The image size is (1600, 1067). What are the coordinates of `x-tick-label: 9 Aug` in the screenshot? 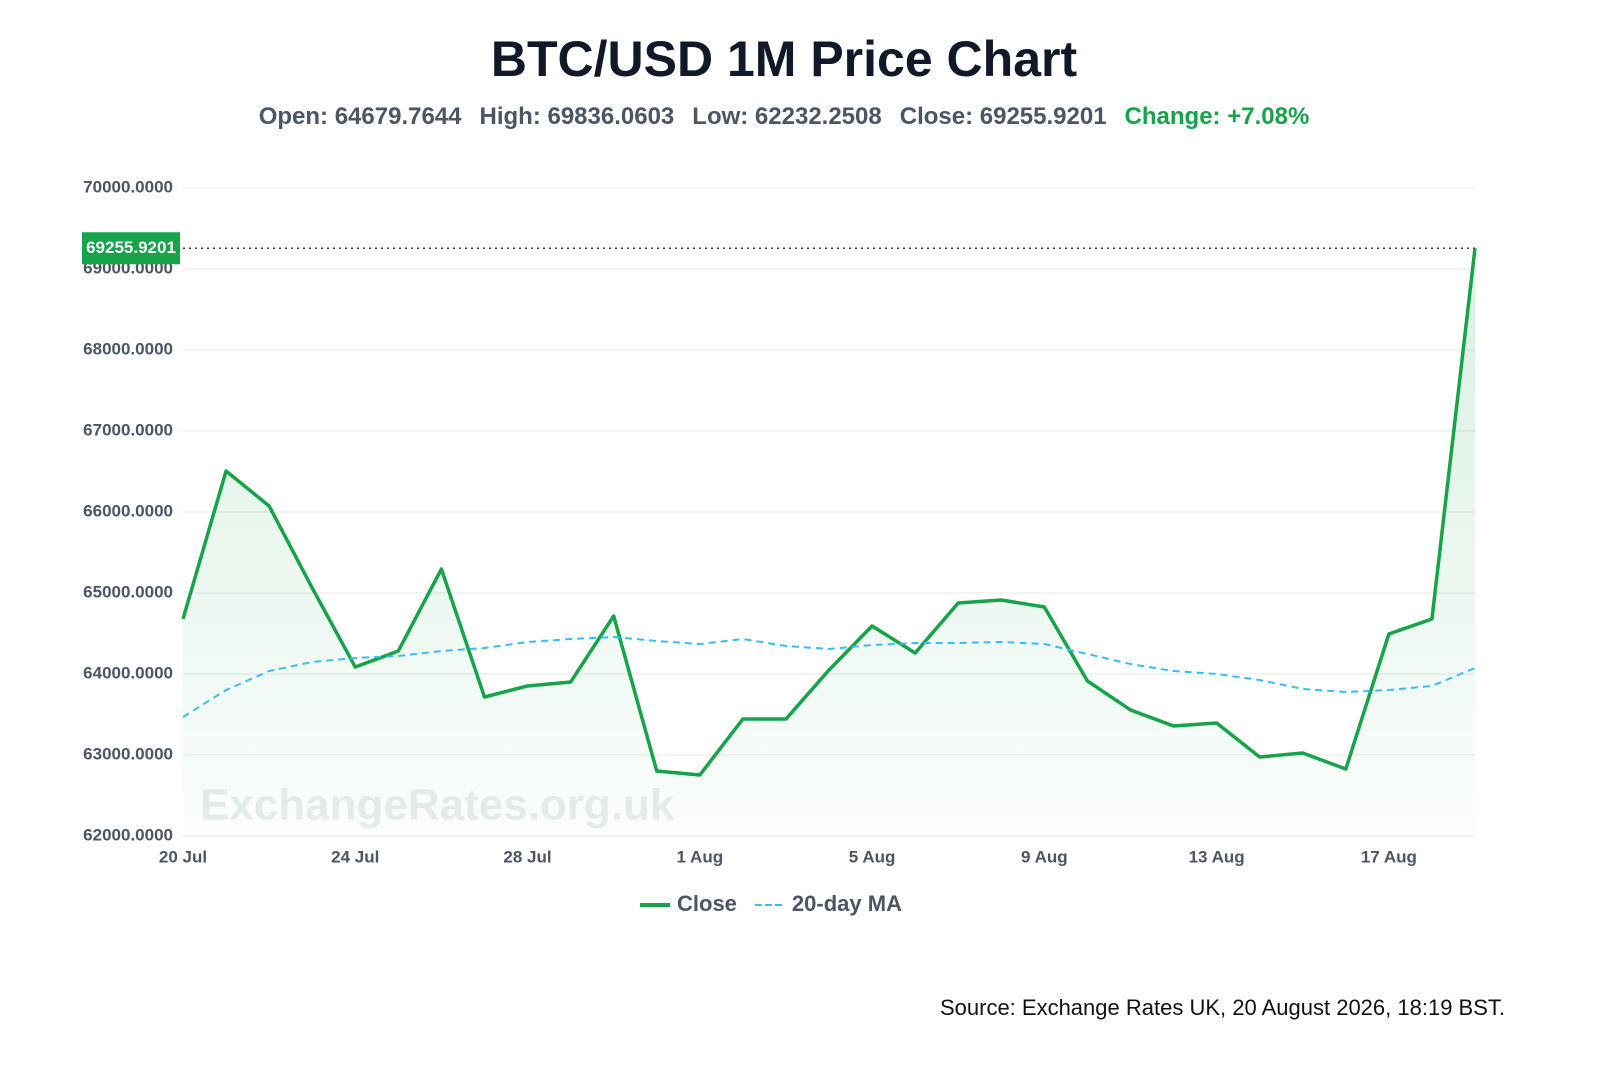 It's located at (1044, 856).